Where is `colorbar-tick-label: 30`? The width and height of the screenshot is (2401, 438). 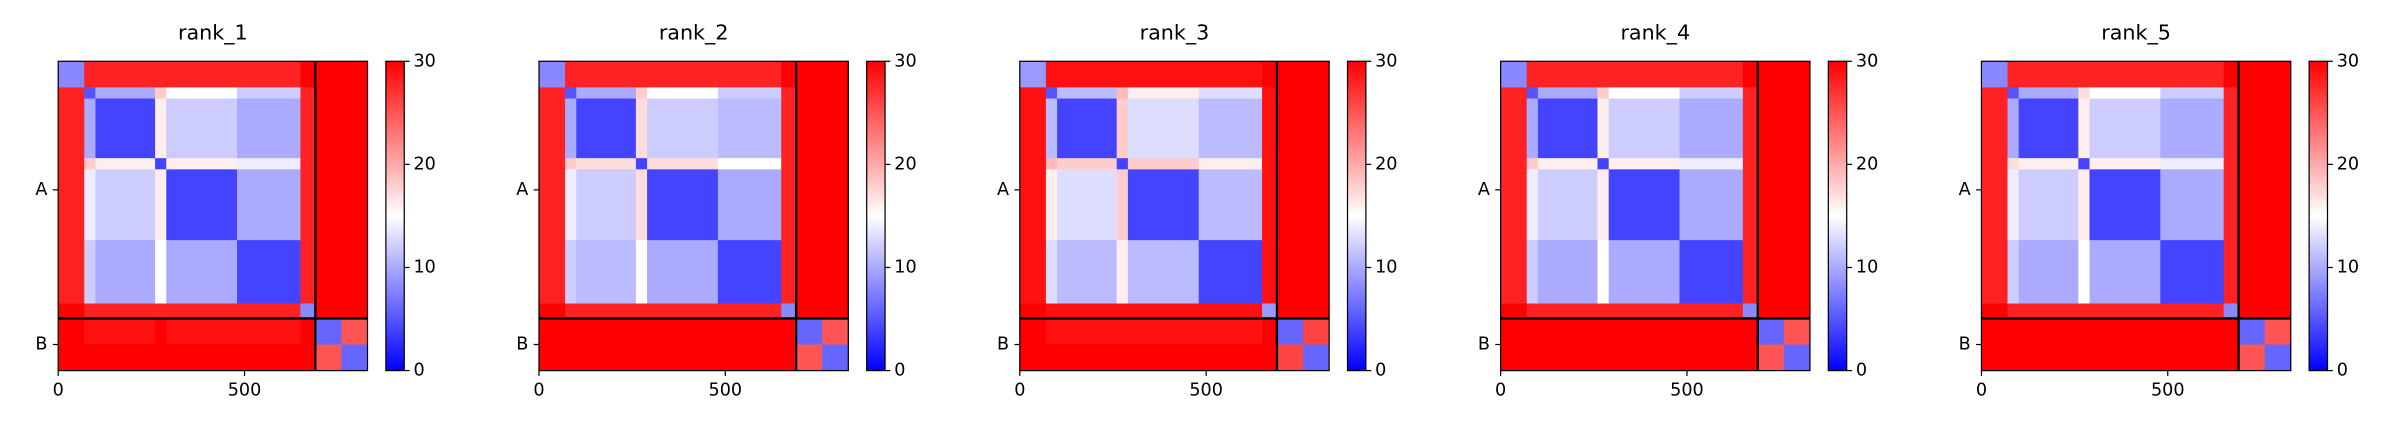
colorbar-tick-label: 30 is located at coordinates (2348, 61).